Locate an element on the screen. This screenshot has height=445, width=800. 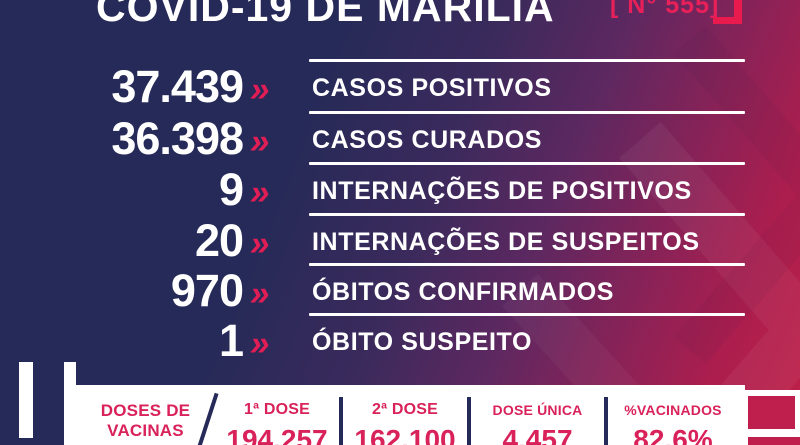
value-dose1: 194.257 is located at coordinates (277, 434).